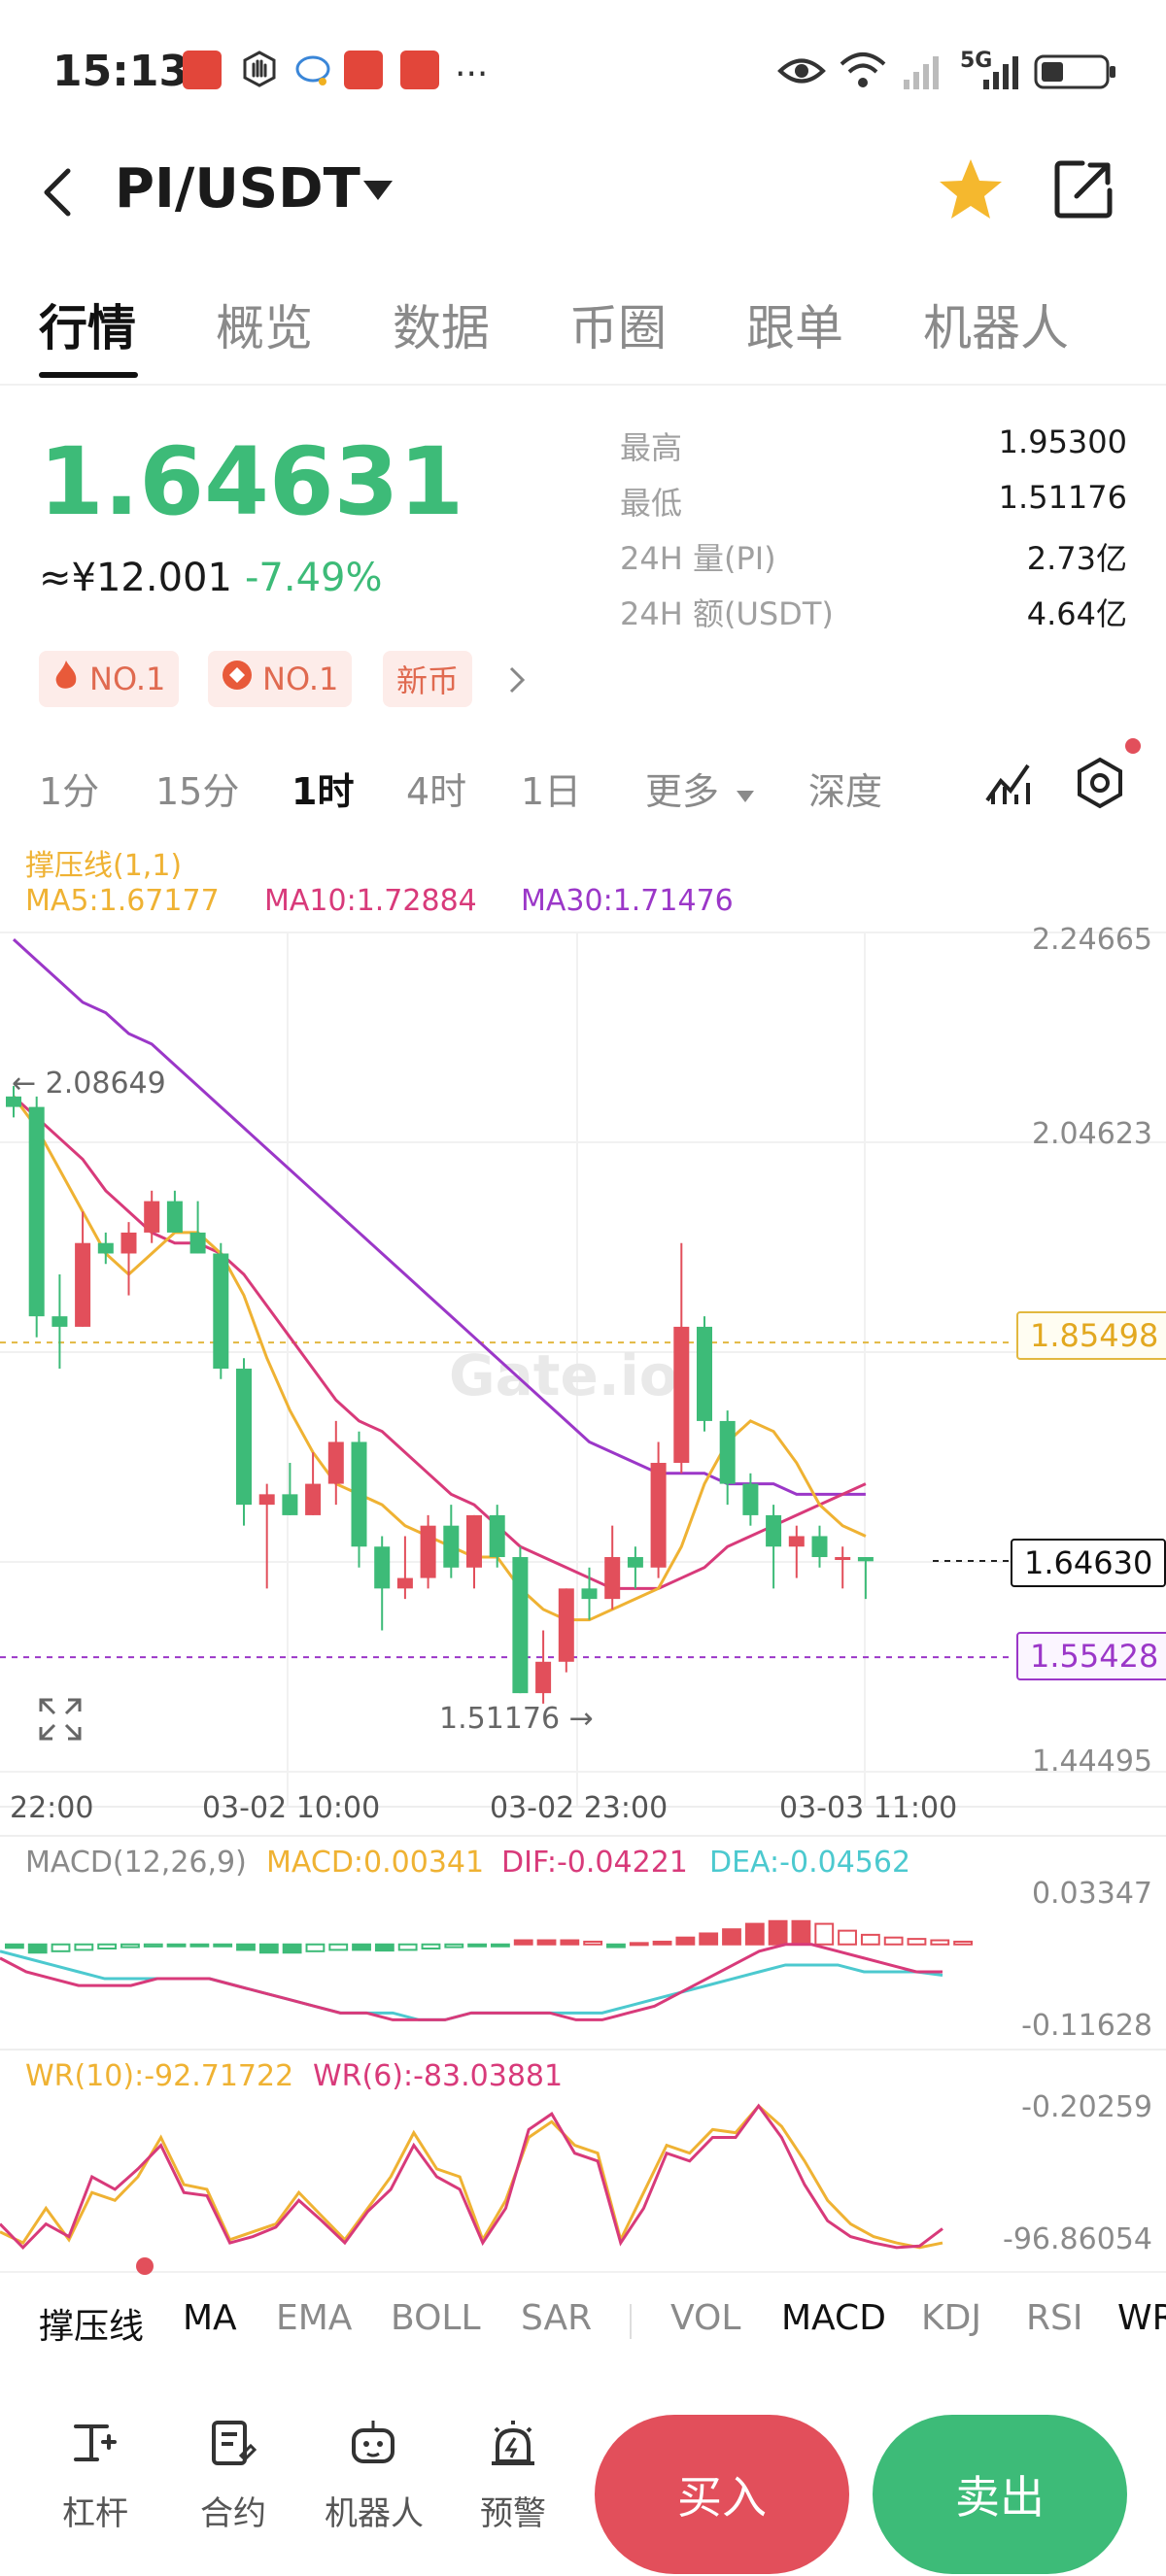 The width and height of the screenshot is (1166, 2576). Describe the element at coordinates (95, 2513) in the screenshot. I see `leverage-label: 杠杆` at that location.